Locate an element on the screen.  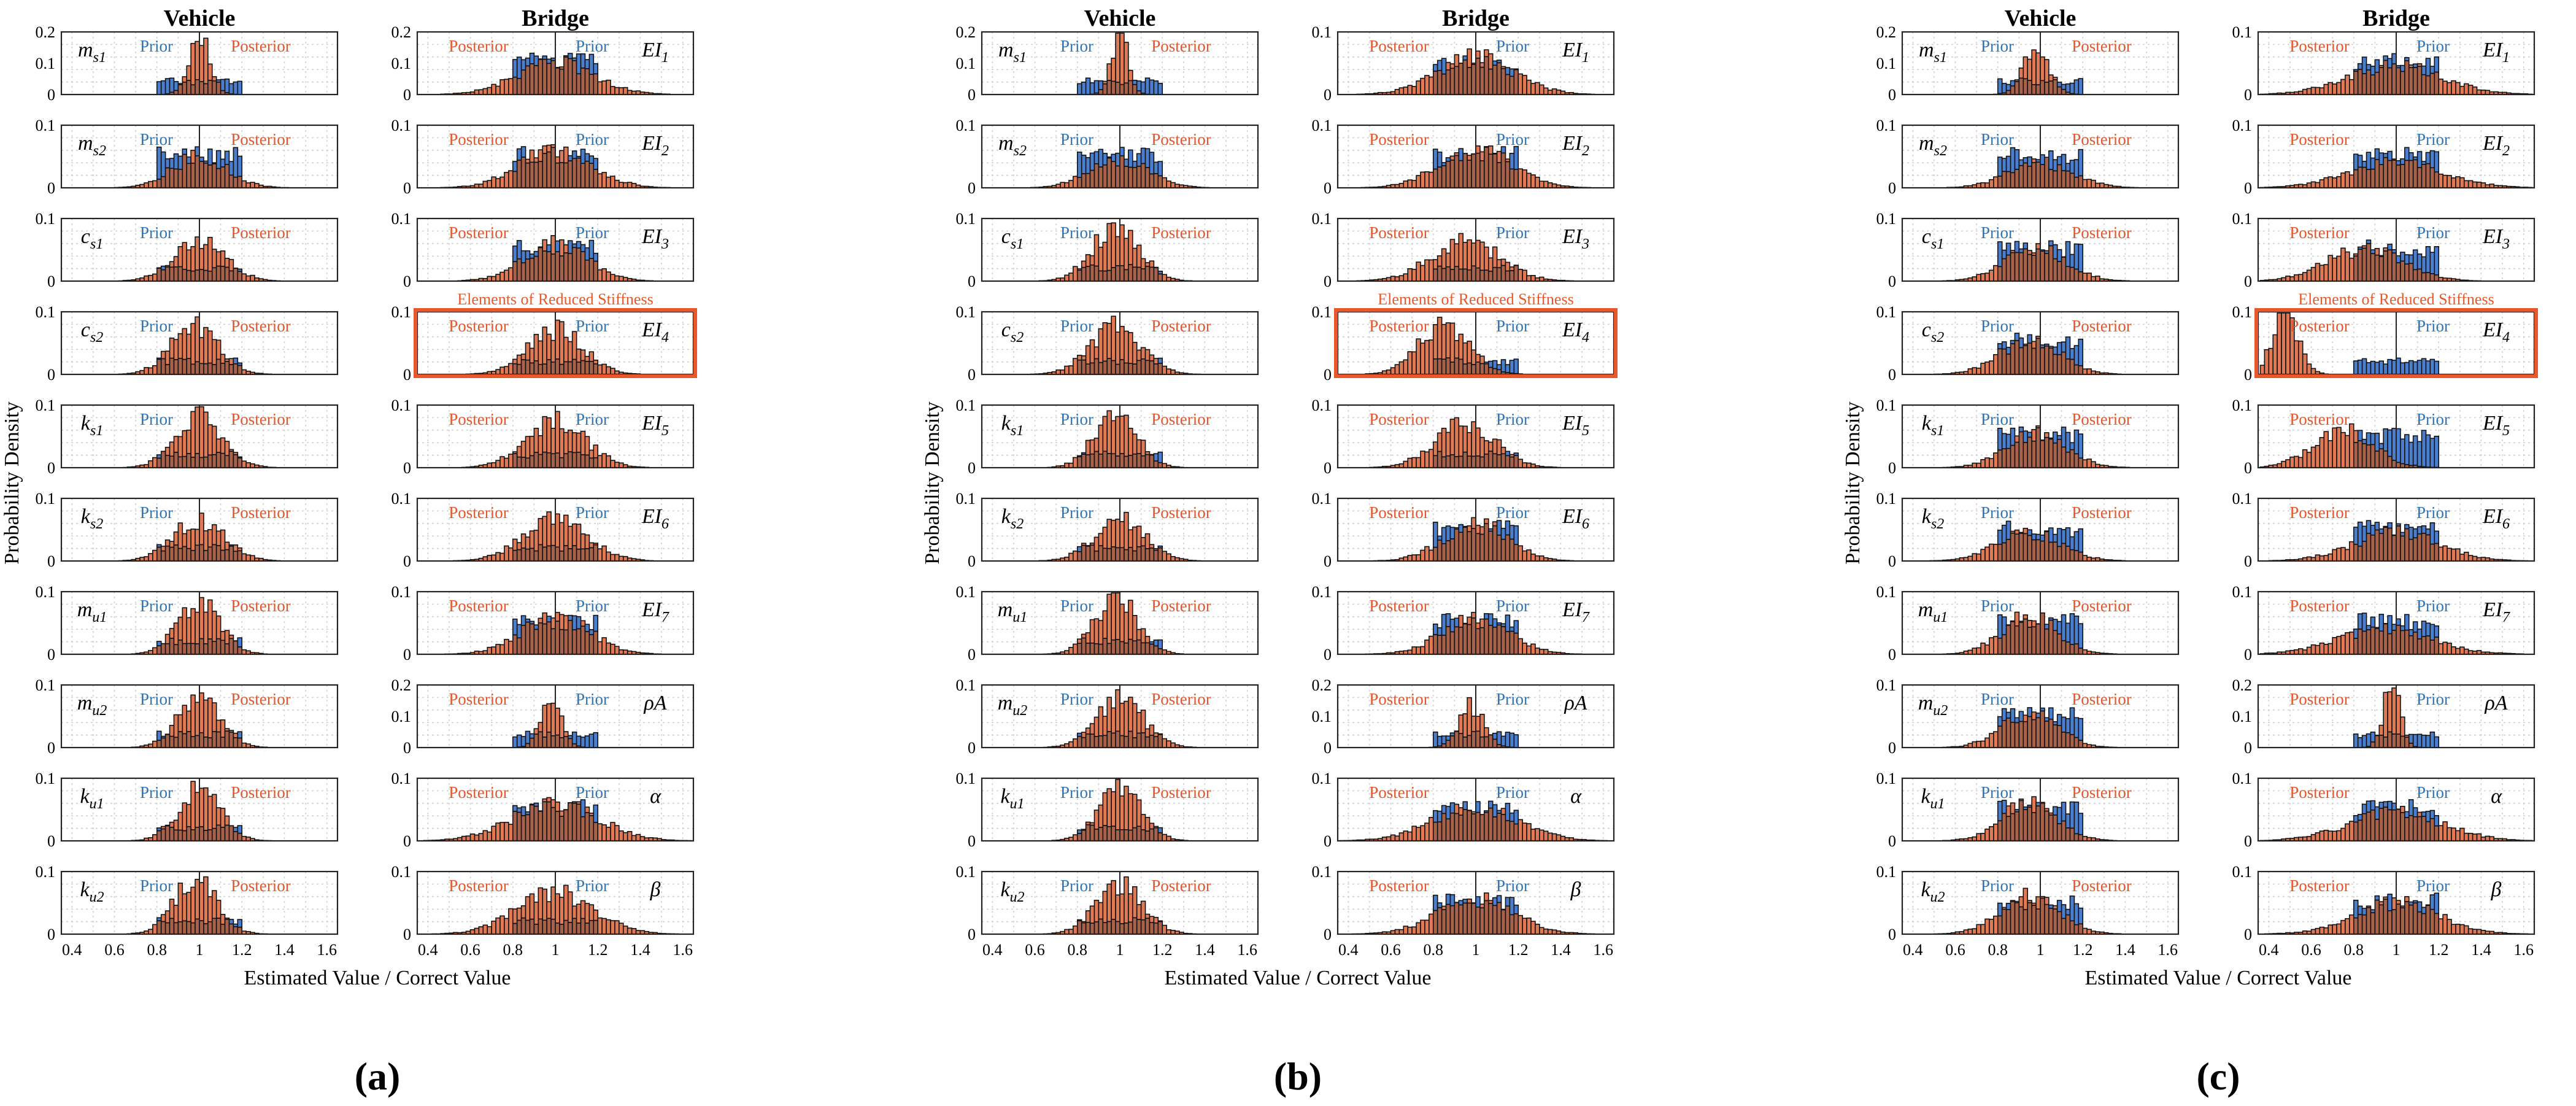
param-symbol: β is located at coordinates (1575, 889).